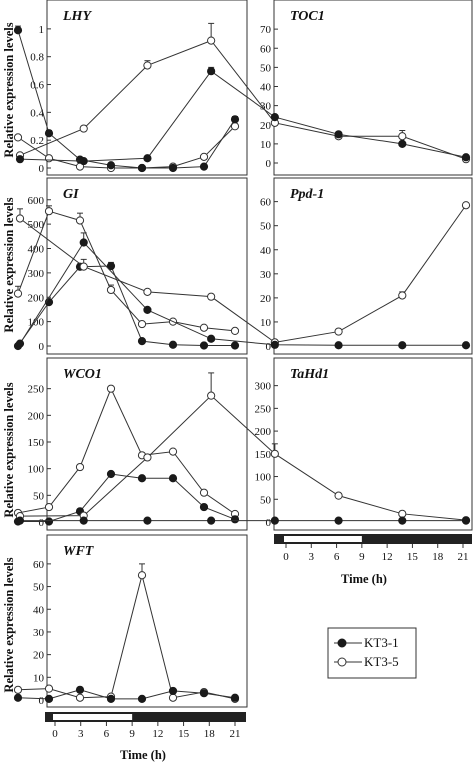  Describe the element at coordinates (37, 58) in the screenshot. I see `y-tick-label: 0.8` at that location.